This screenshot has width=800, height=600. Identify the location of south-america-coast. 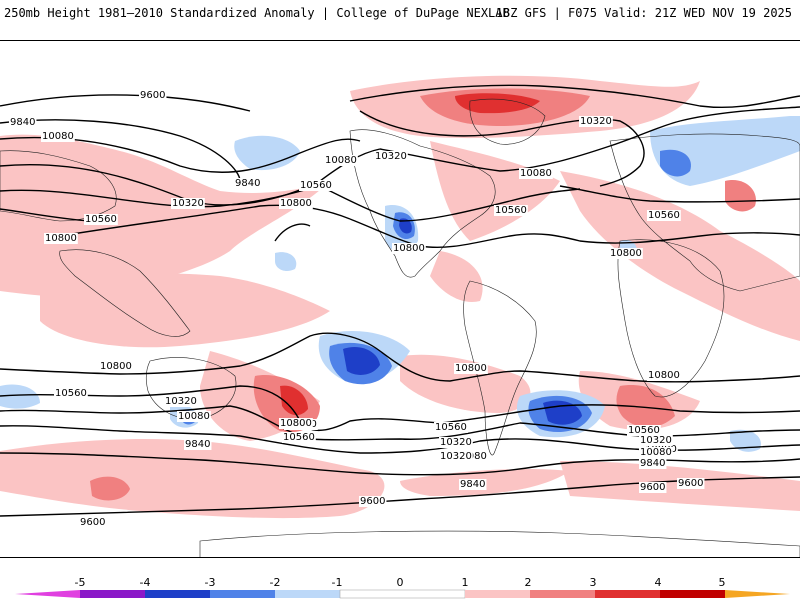
(500, 368).